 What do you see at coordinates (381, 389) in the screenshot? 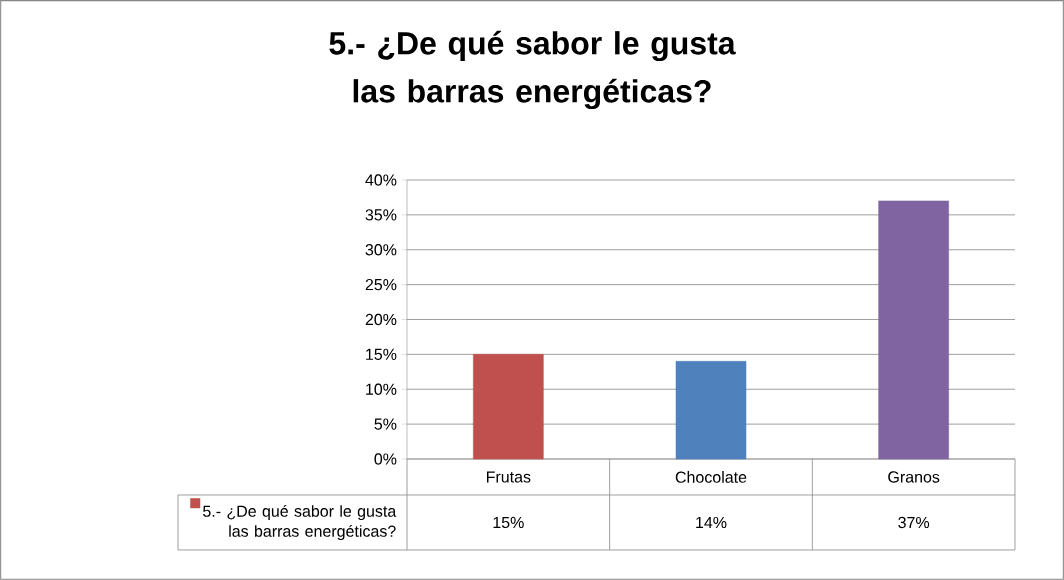
I see `y-tick-label: 10%` at bounding box center [381, 389].